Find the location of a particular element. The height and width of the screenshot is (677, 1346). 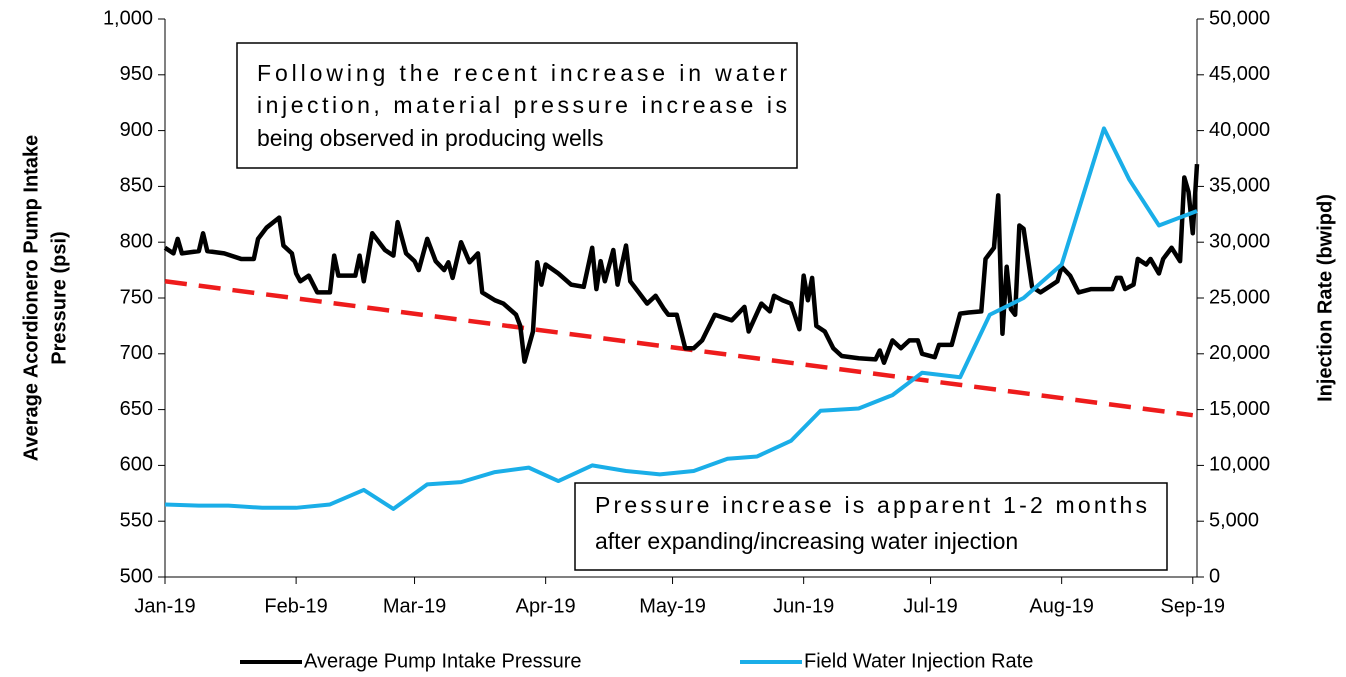

y2-tick-label: 25,000 is located at coordinates (1239, 297).